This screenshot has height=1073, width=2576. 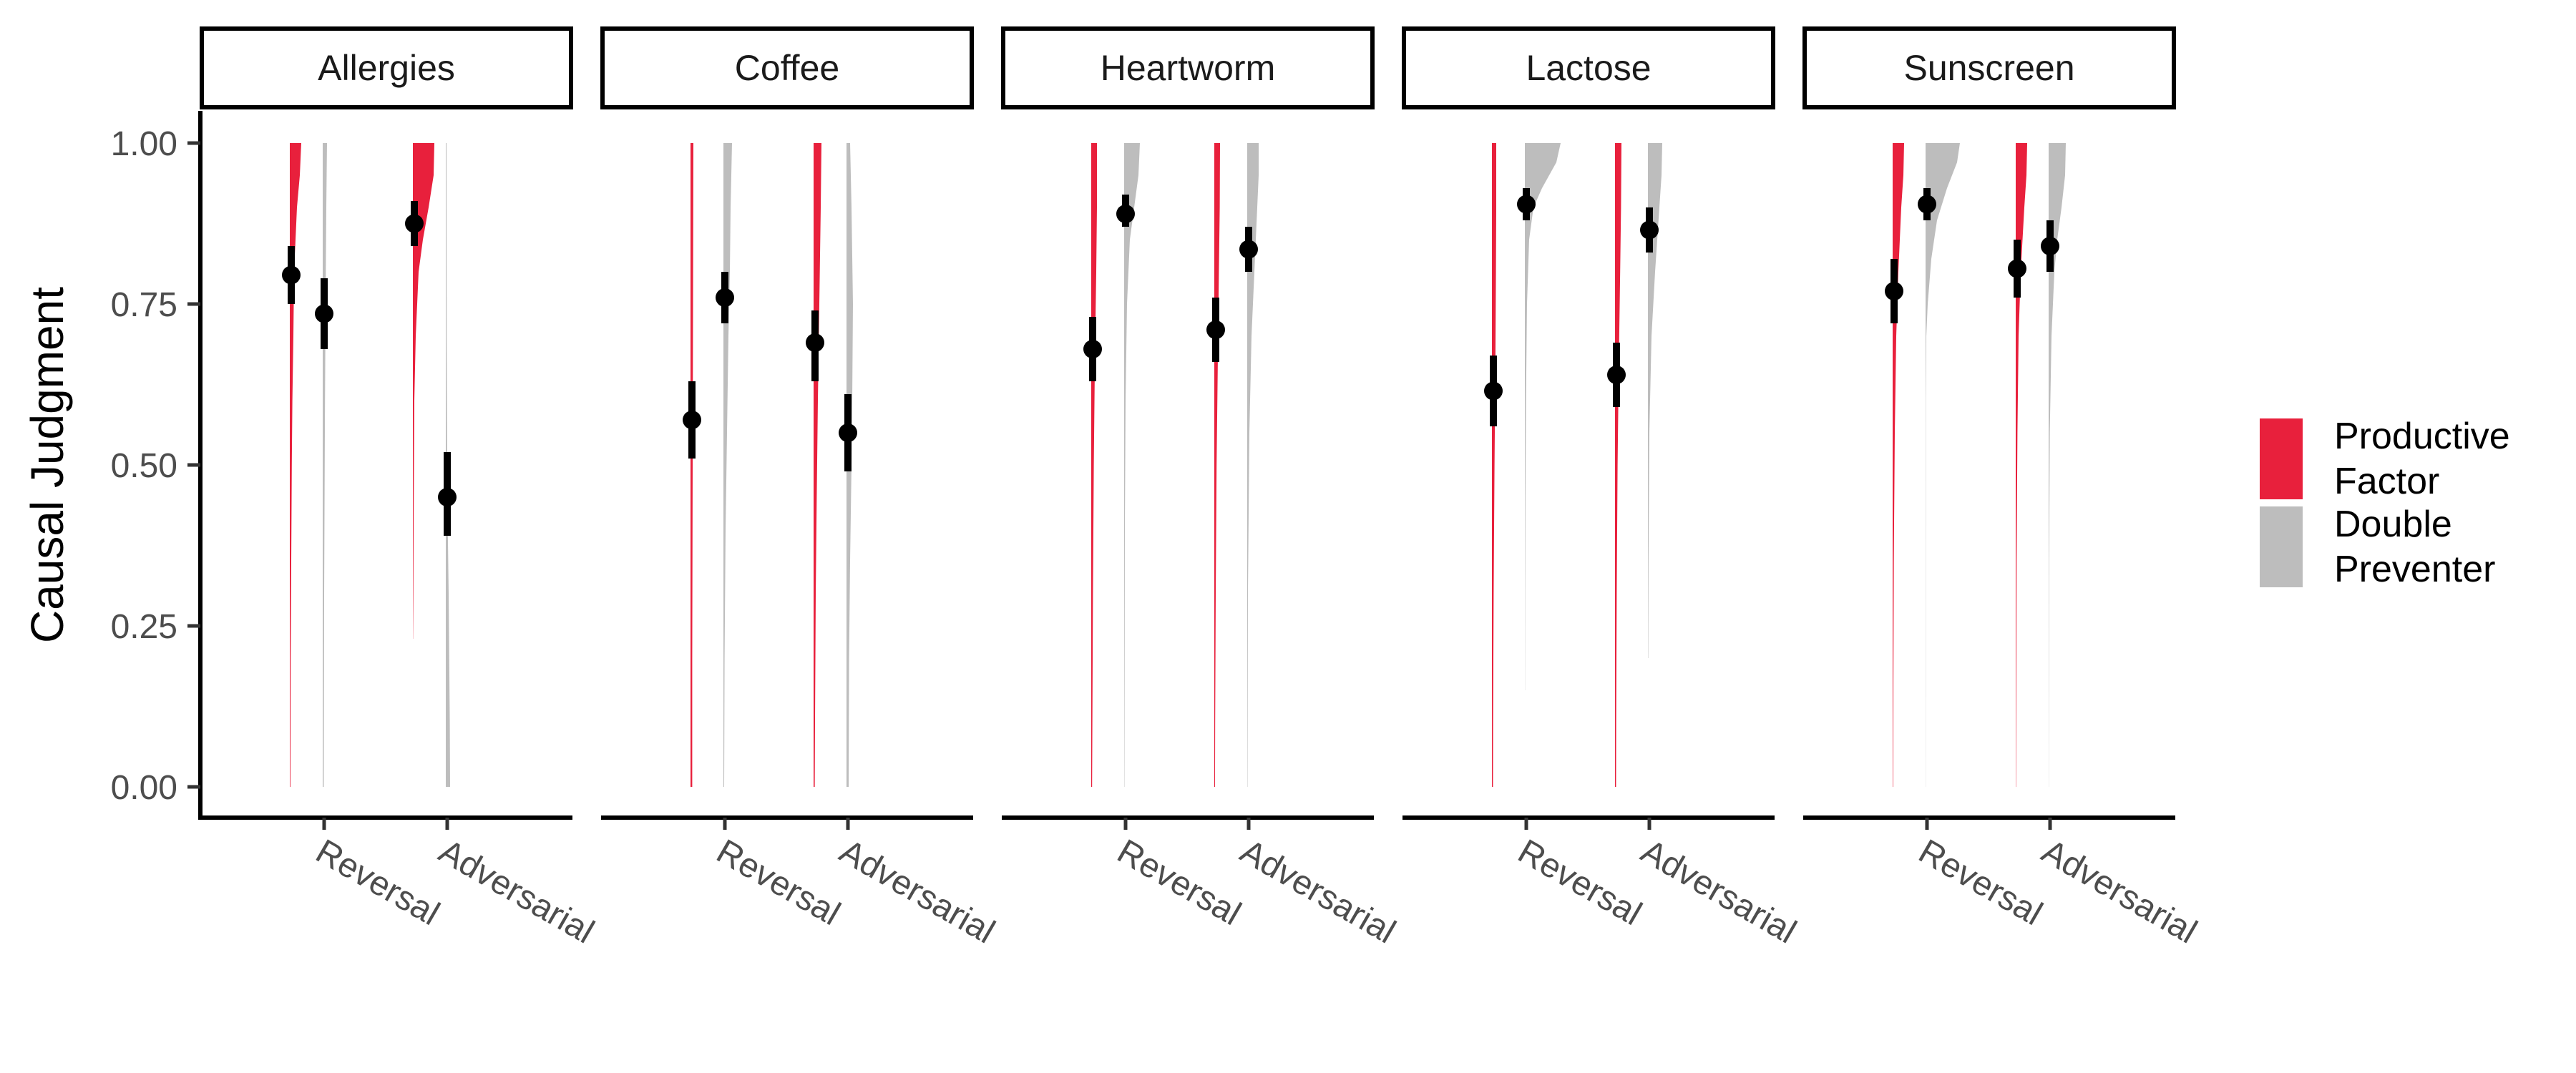 I want to click on y-tick-label: 0.75, so click(x=144, y=305).